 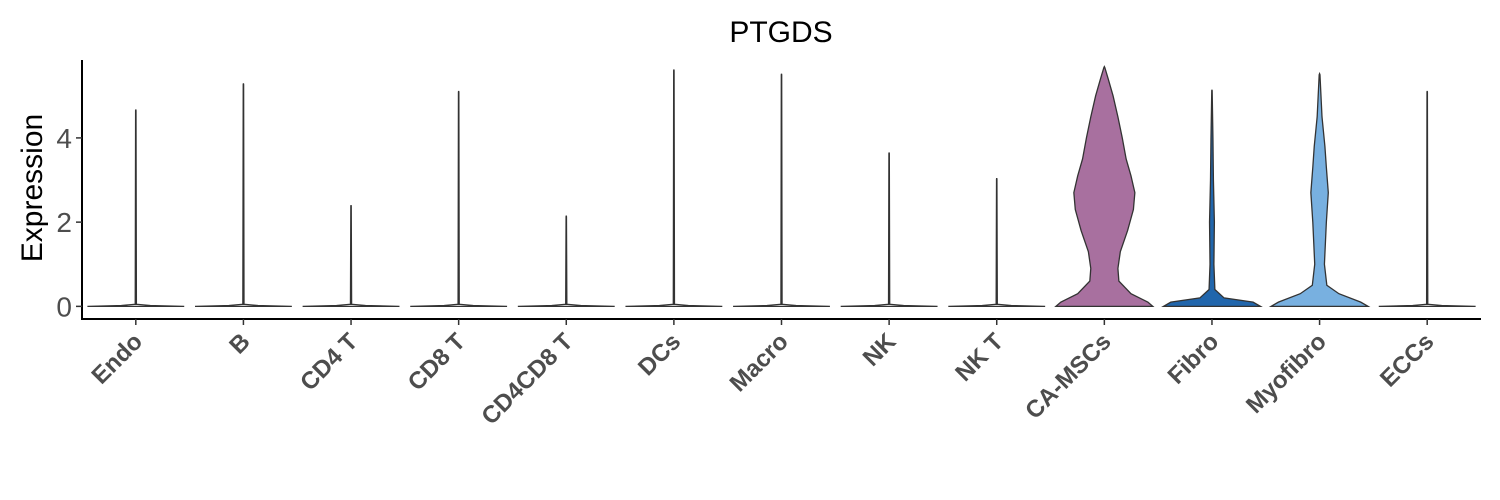 I want to click on violin-endo, so click(x=136, y=208).